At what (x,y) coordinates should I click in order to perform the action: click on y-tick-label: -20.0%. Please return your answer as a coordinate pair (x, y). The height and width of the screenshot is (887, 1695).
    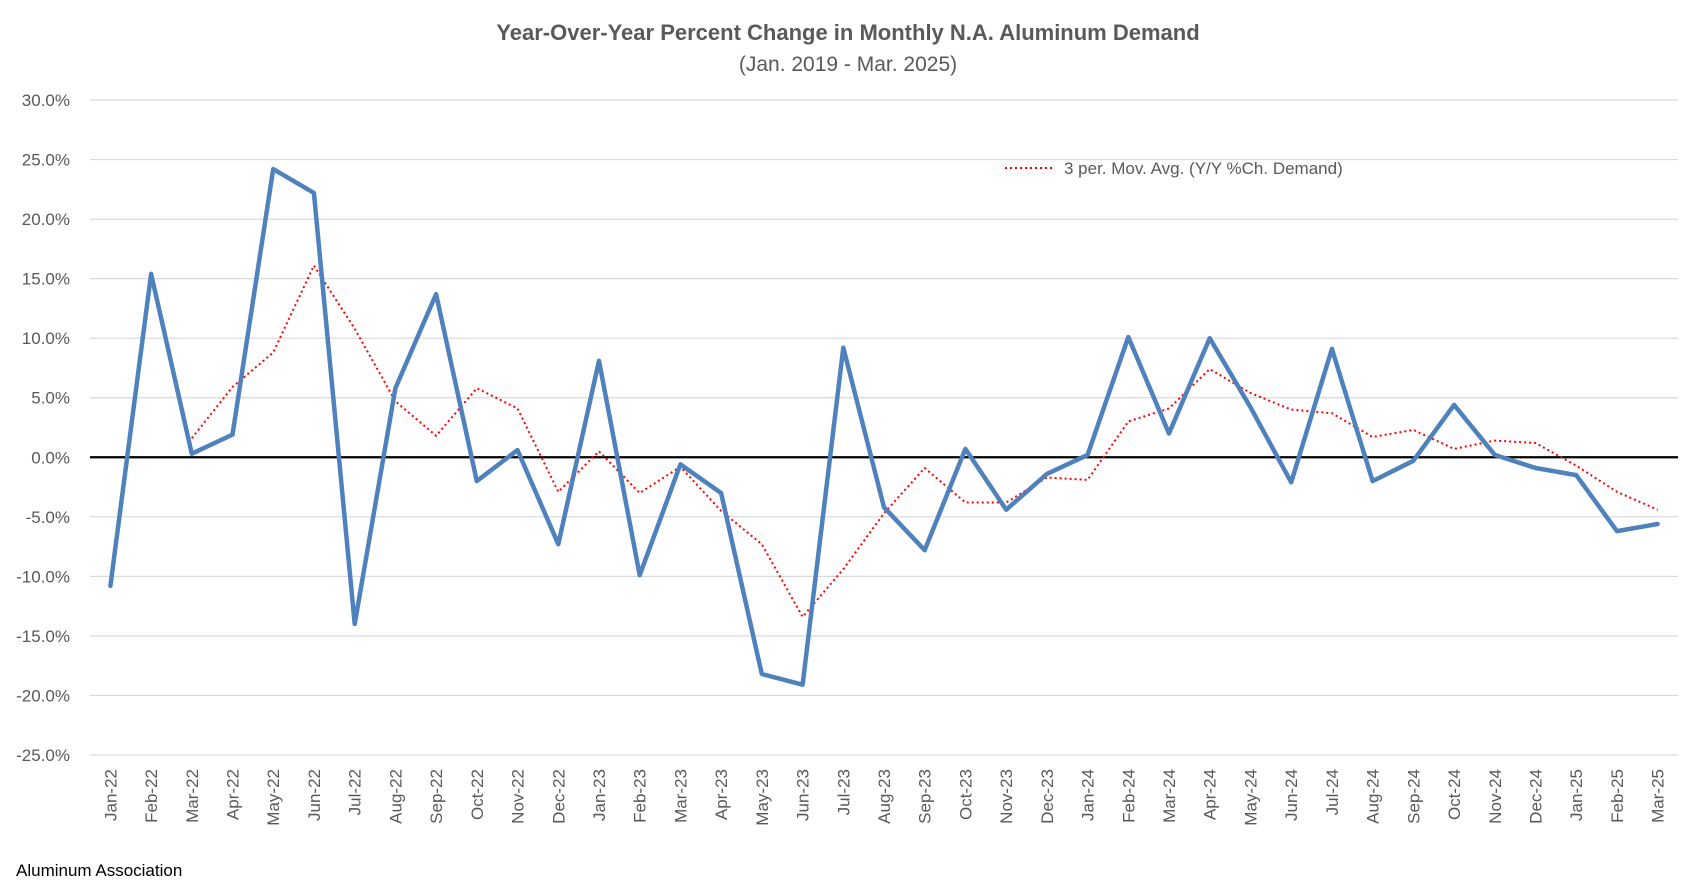
    Looking at the image, I should click on (43, 695).